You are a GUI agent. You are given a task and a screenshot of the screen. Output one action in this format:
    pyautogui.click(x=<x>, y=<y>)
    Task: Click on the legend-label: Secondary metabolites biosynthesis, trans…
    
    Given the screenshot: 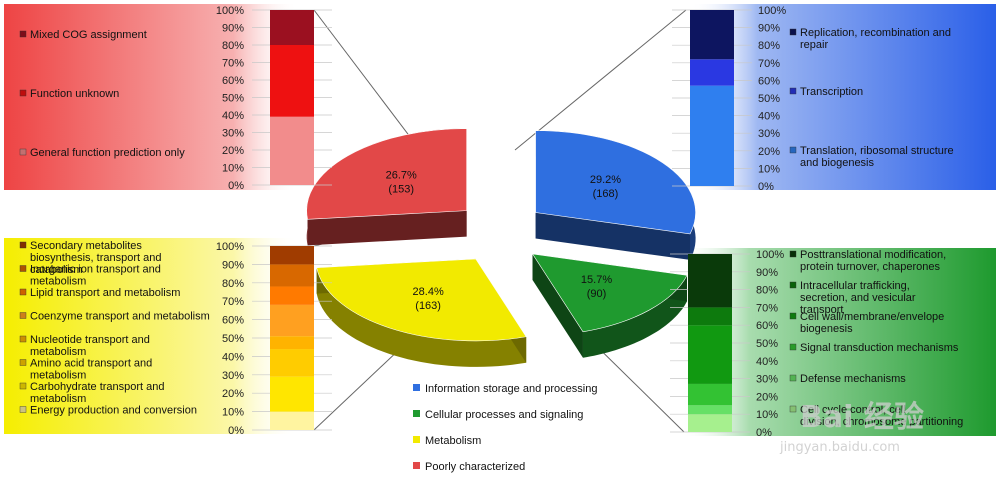 What is the action you would take?
    pyautogui.click(x=95, y=258)
    